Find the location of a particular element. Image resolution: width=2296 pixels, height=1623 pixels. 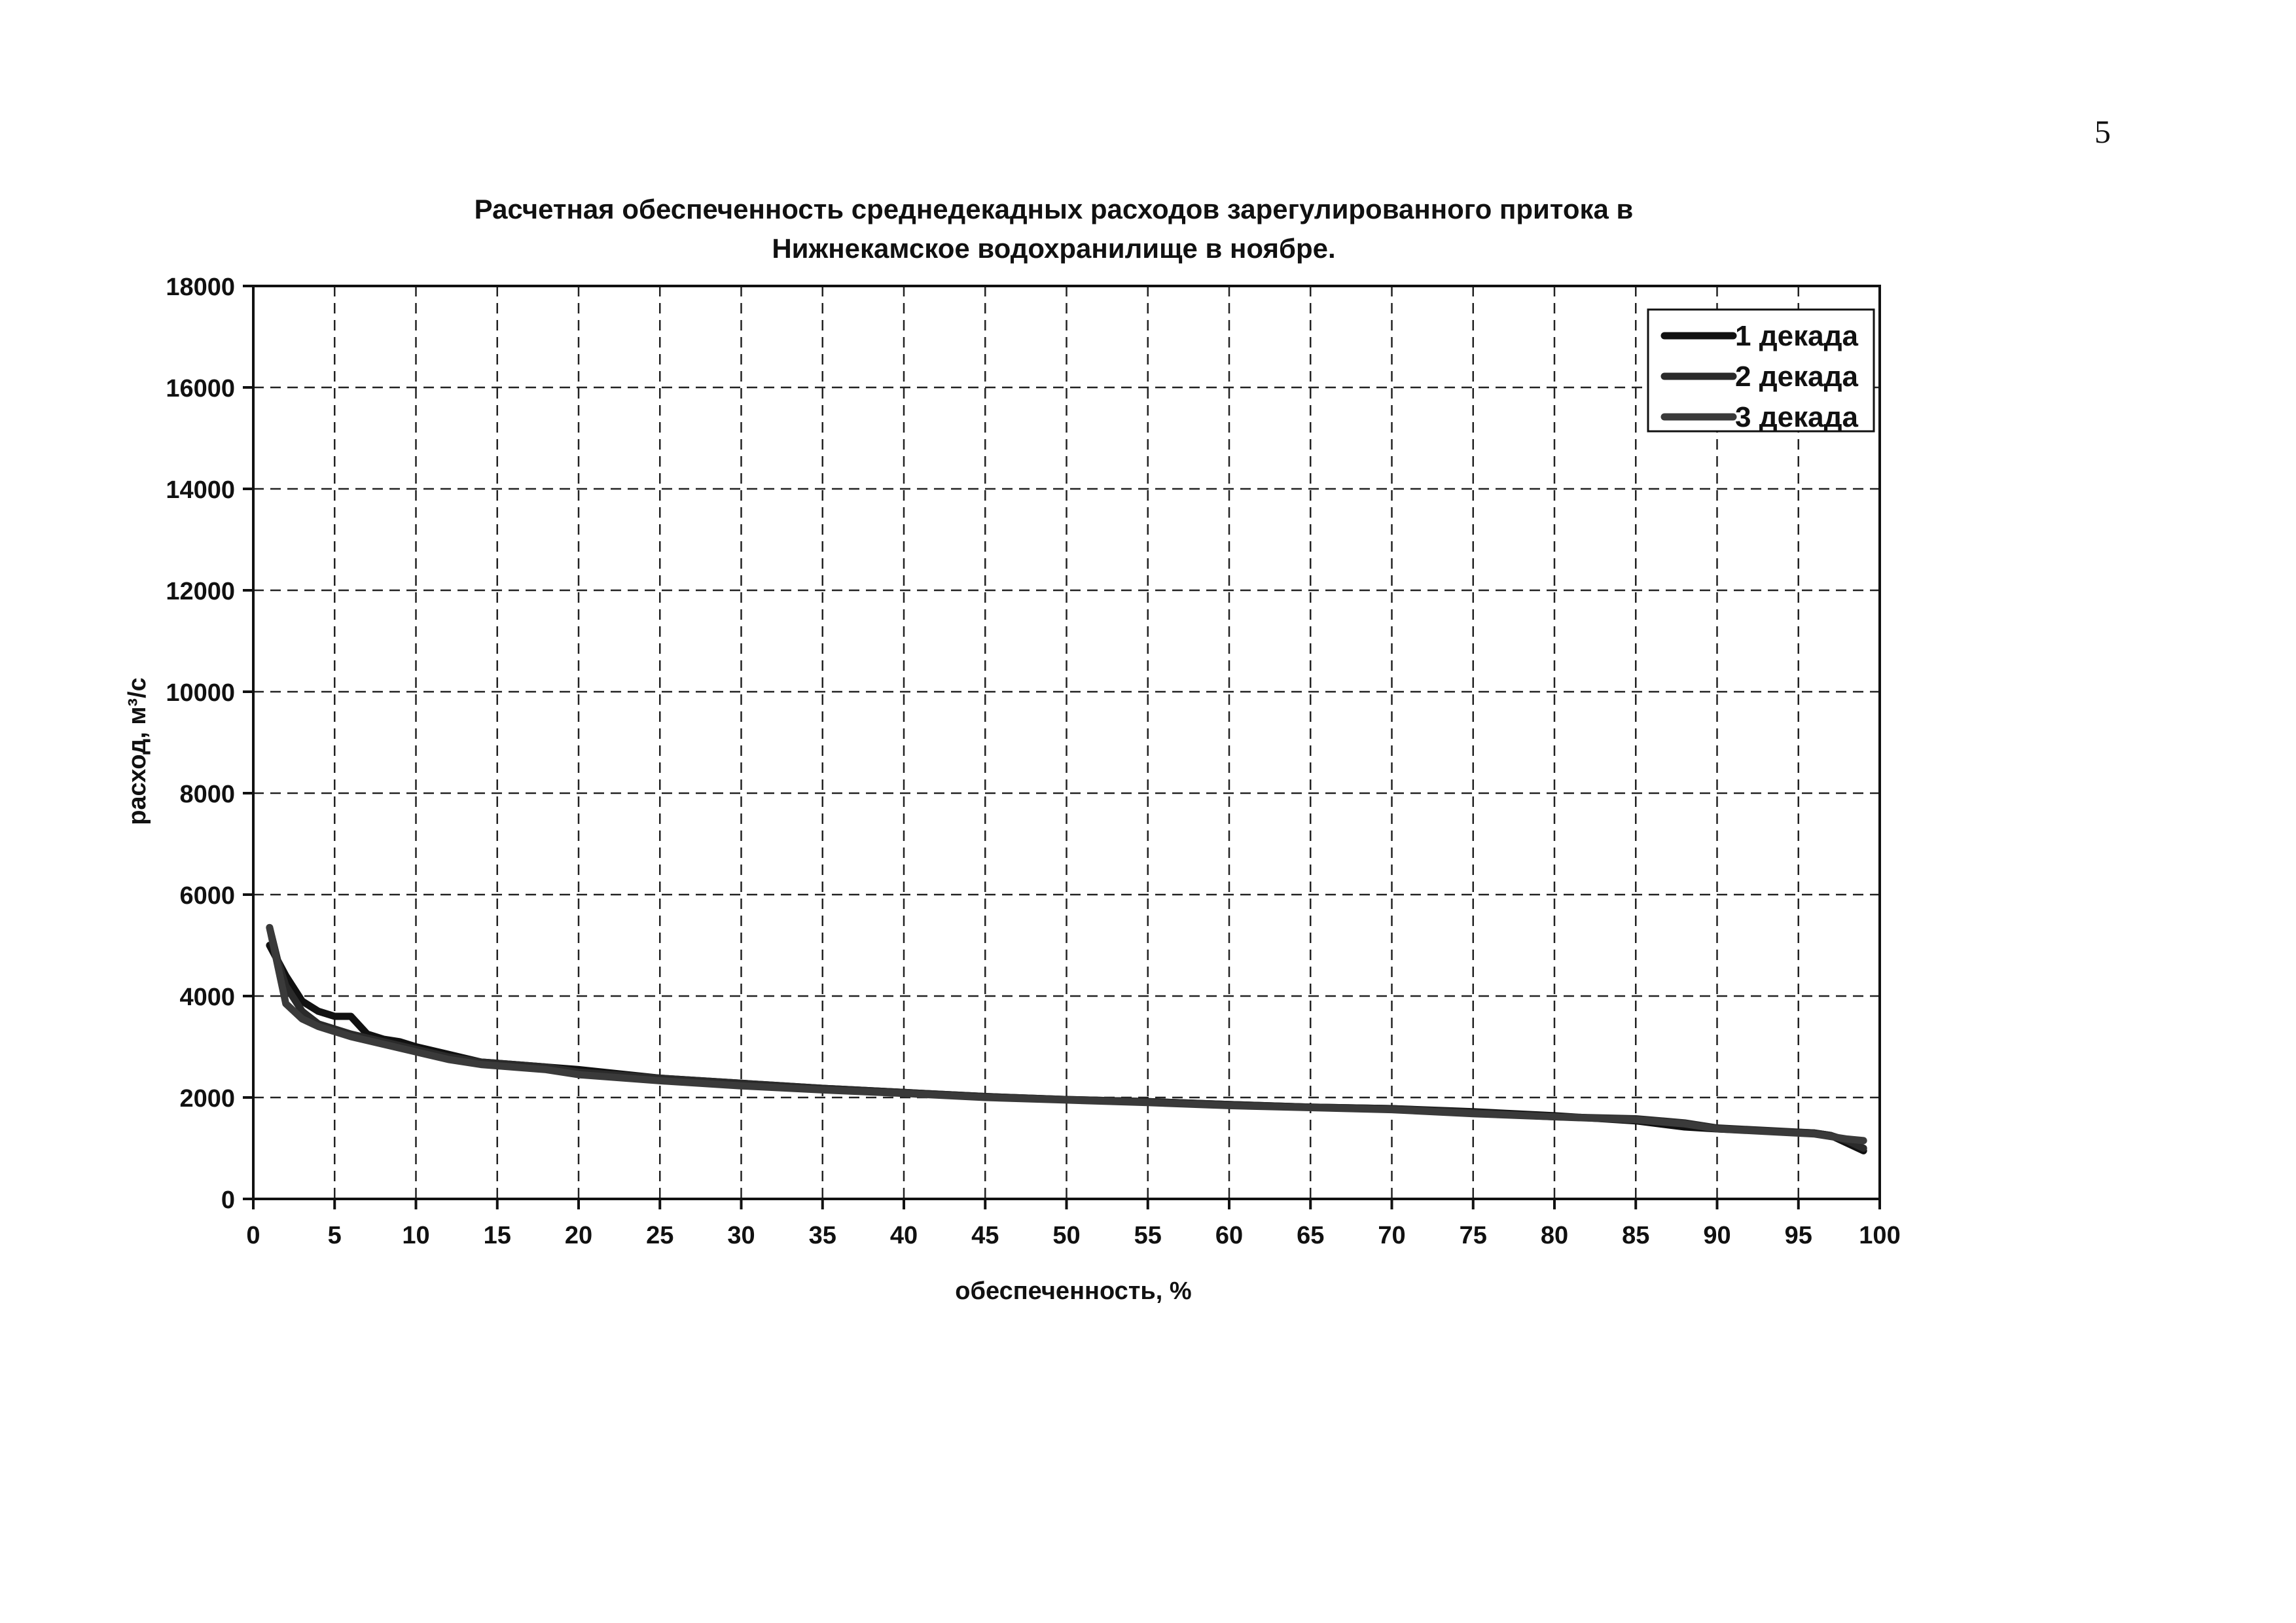

x-tick-label: 30 is located at coordinates (741, 1235).